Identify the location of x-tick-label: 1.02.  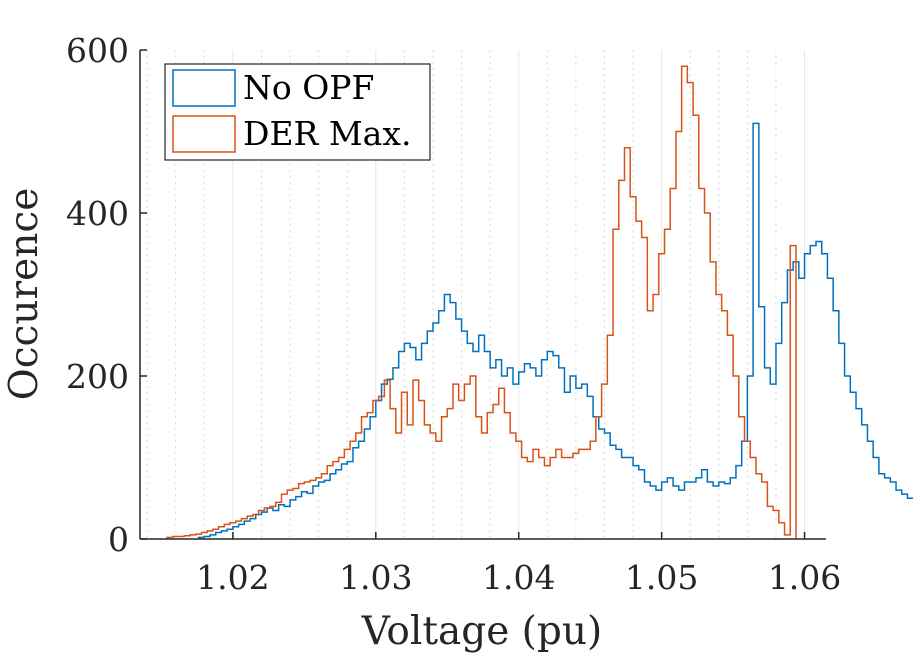
(232, 577).